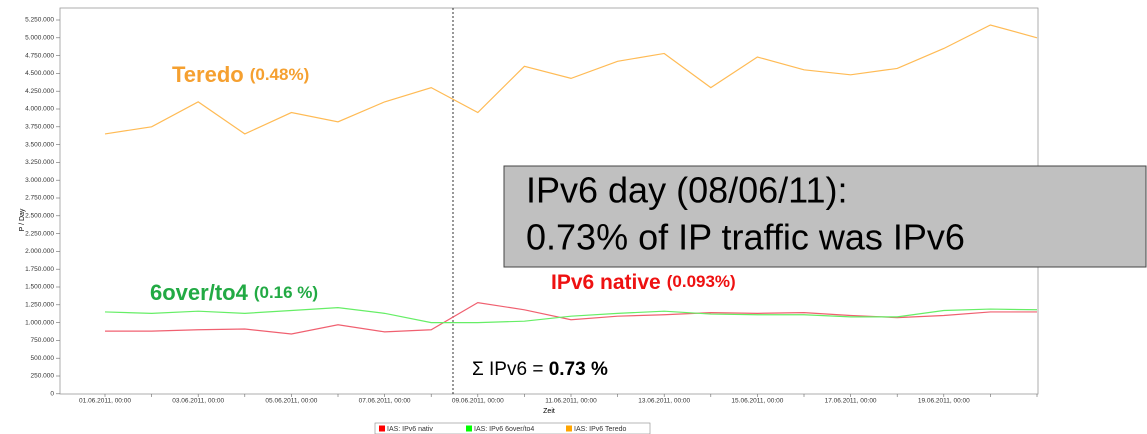  Describe the element at coordinates (39, 144) in the screenshot. I see `y-tick-label: 3.500.000` at that location.